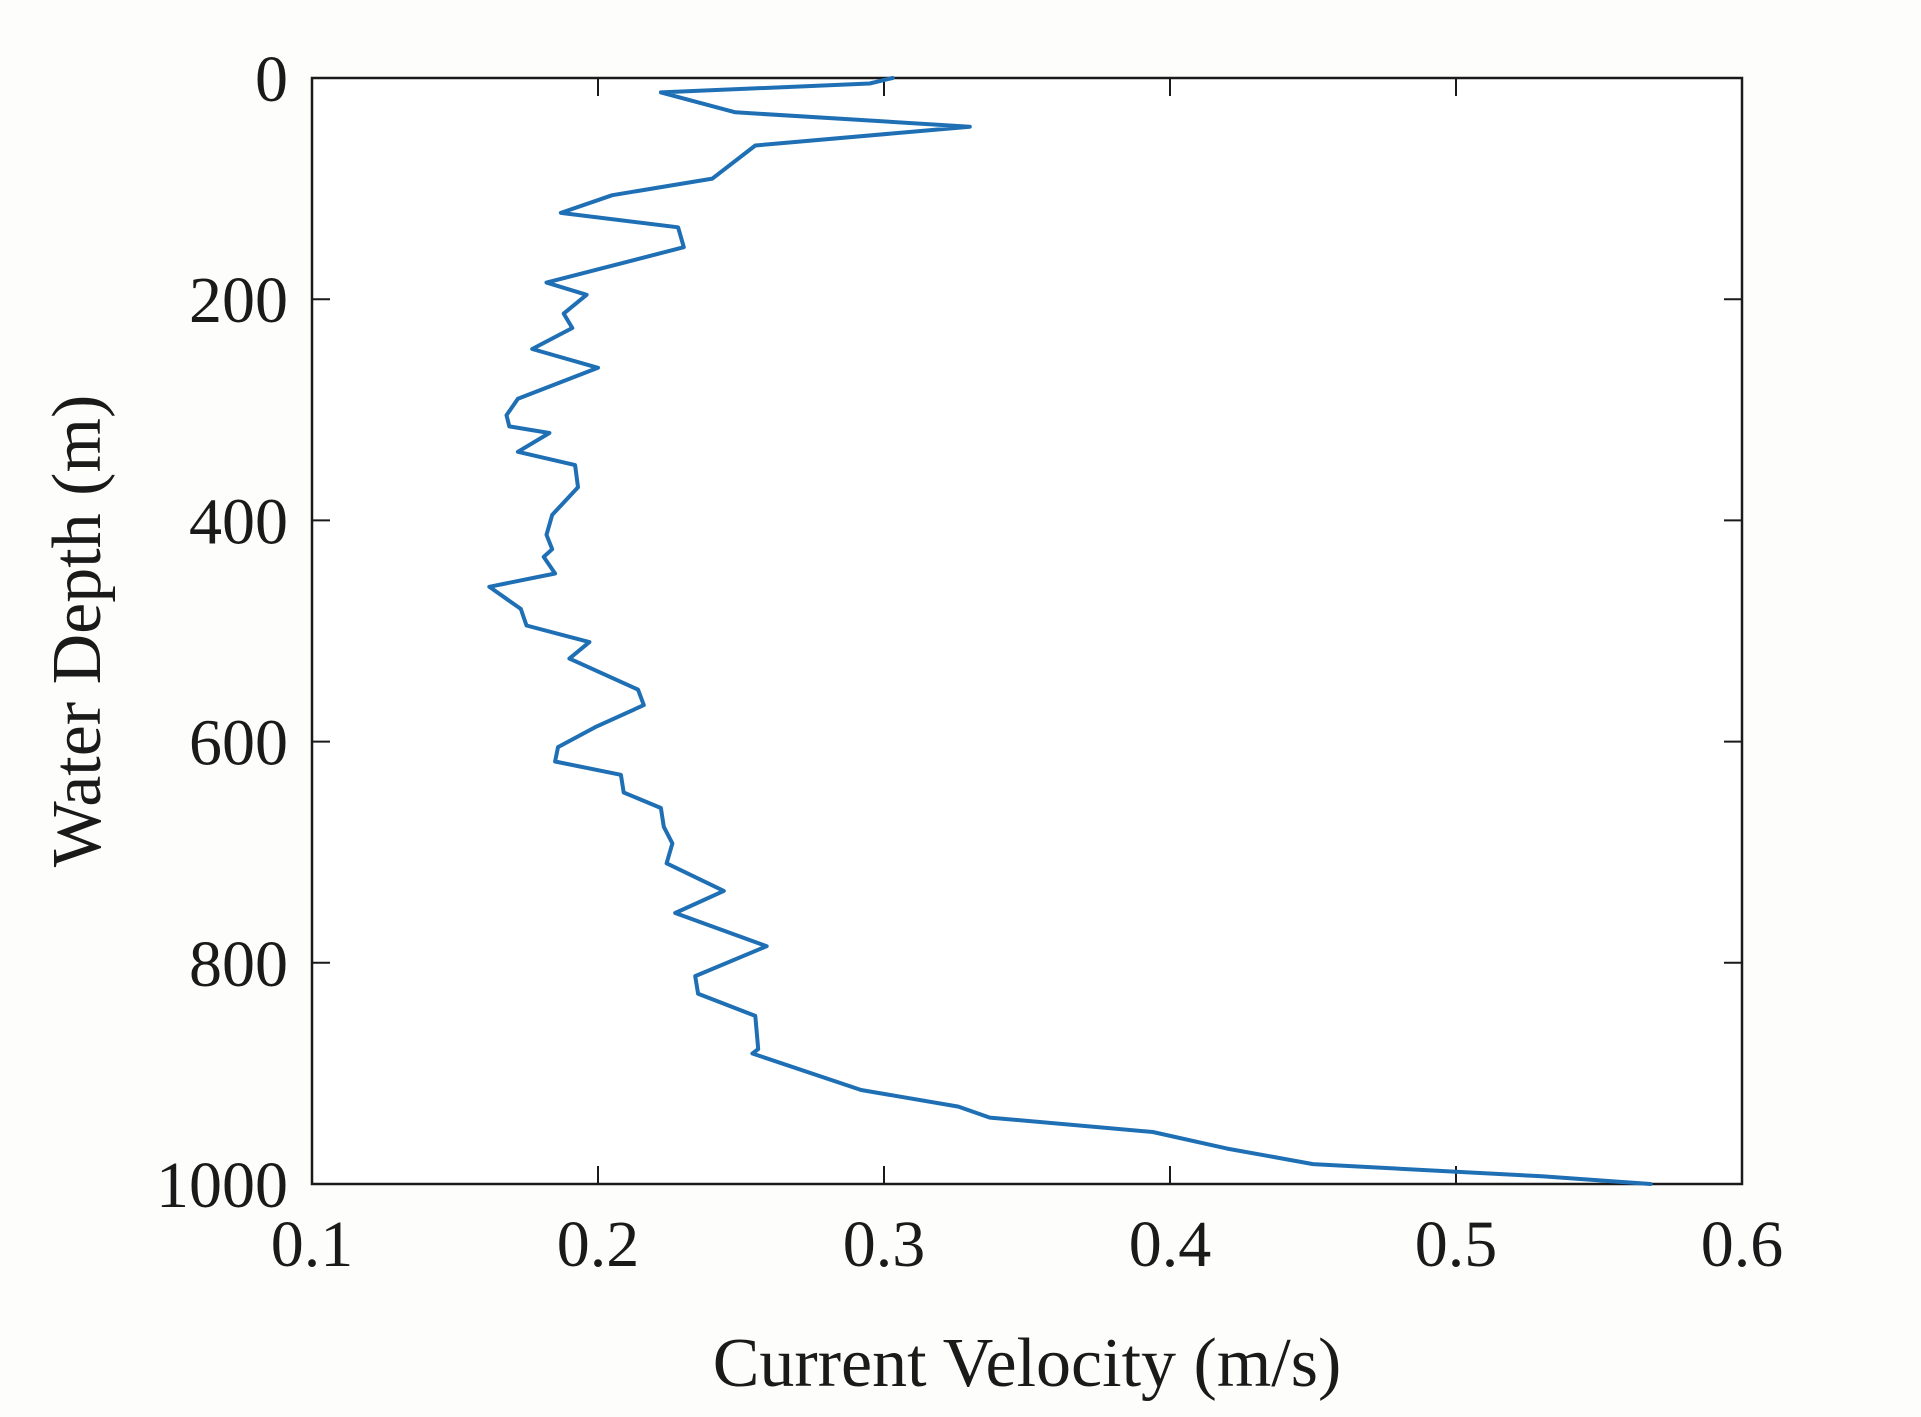 Image resolution: width=1921 pixels, height=1417 pixels. What do you see at coordinates (598, 1244) in the screenshot?
I see `x-tick-label: 0.2` at bounding box center [598, 1244].